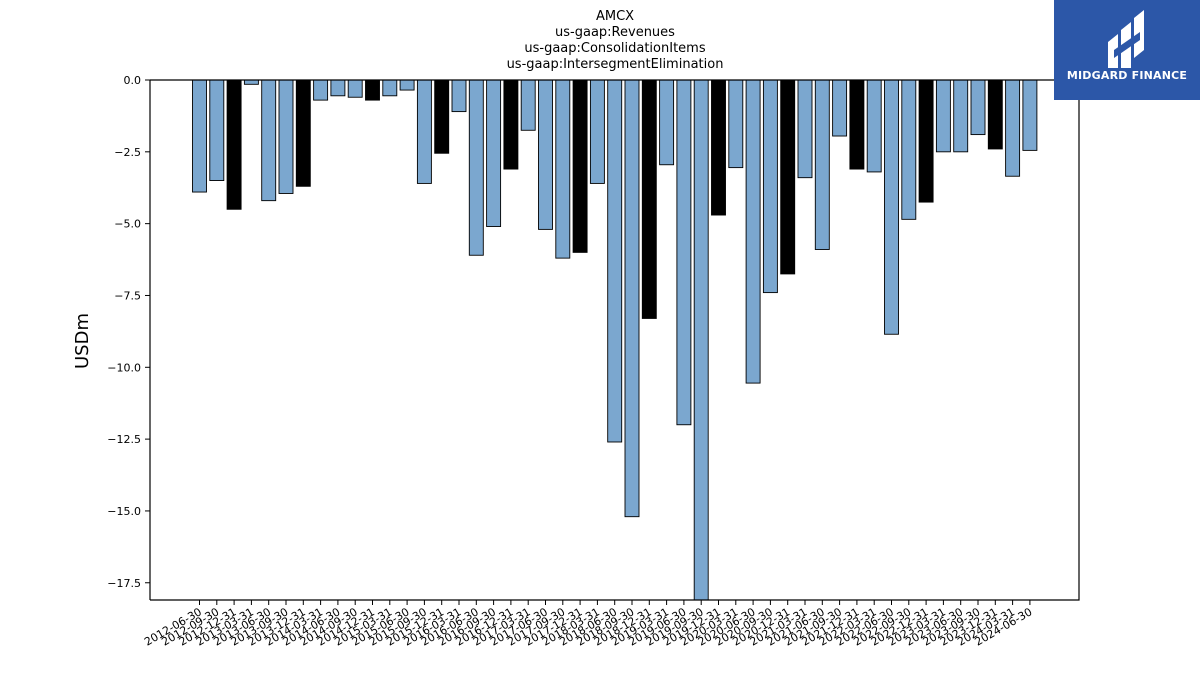 The width and height of the screenshot is (1200, 675). I want to click on y-tick-label: −10.0, so click(124, 367).